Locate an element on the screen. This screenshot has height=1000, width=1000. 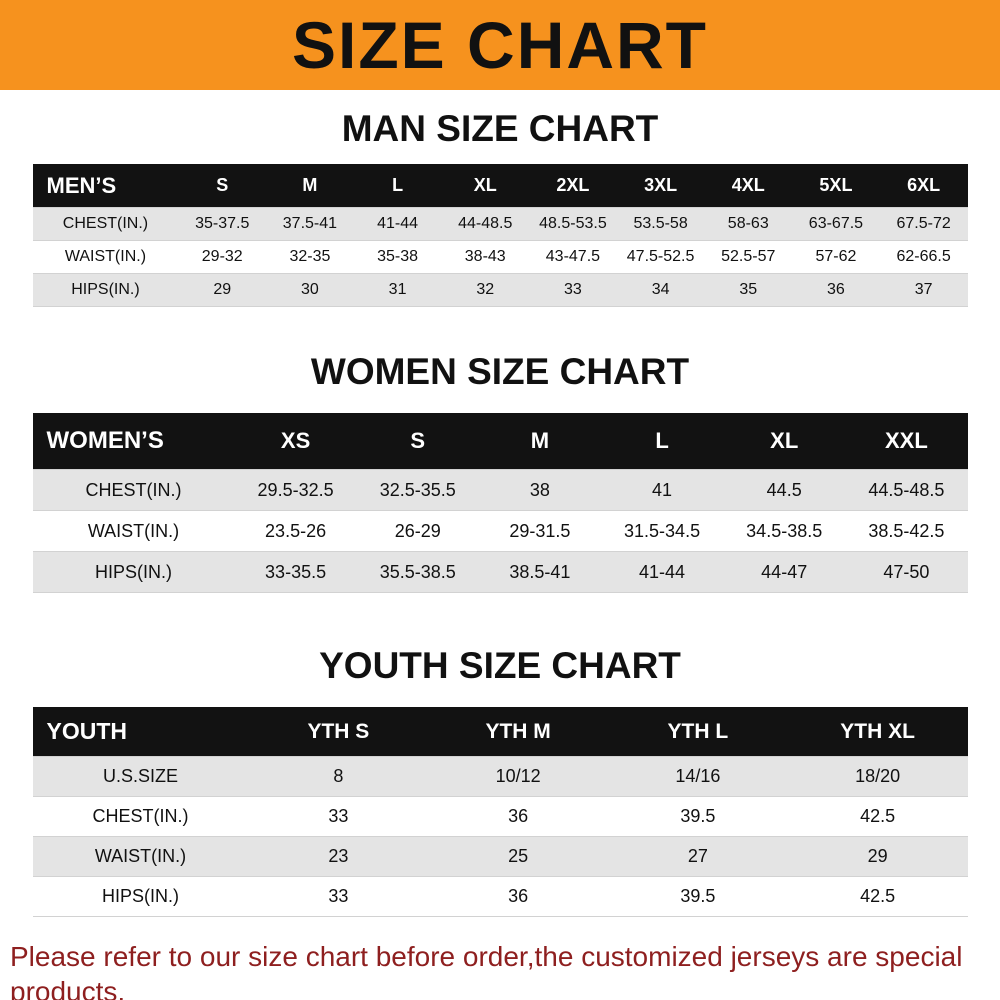
value-cell: 47.5-52.5 is located at coordinates (660, 256).